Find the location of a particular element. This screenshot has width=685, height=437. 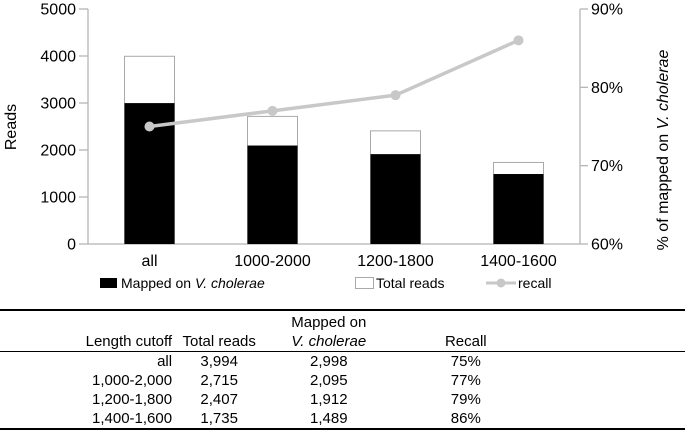

cell-total-reads: 2,407 is located at coordinates (219, 399).